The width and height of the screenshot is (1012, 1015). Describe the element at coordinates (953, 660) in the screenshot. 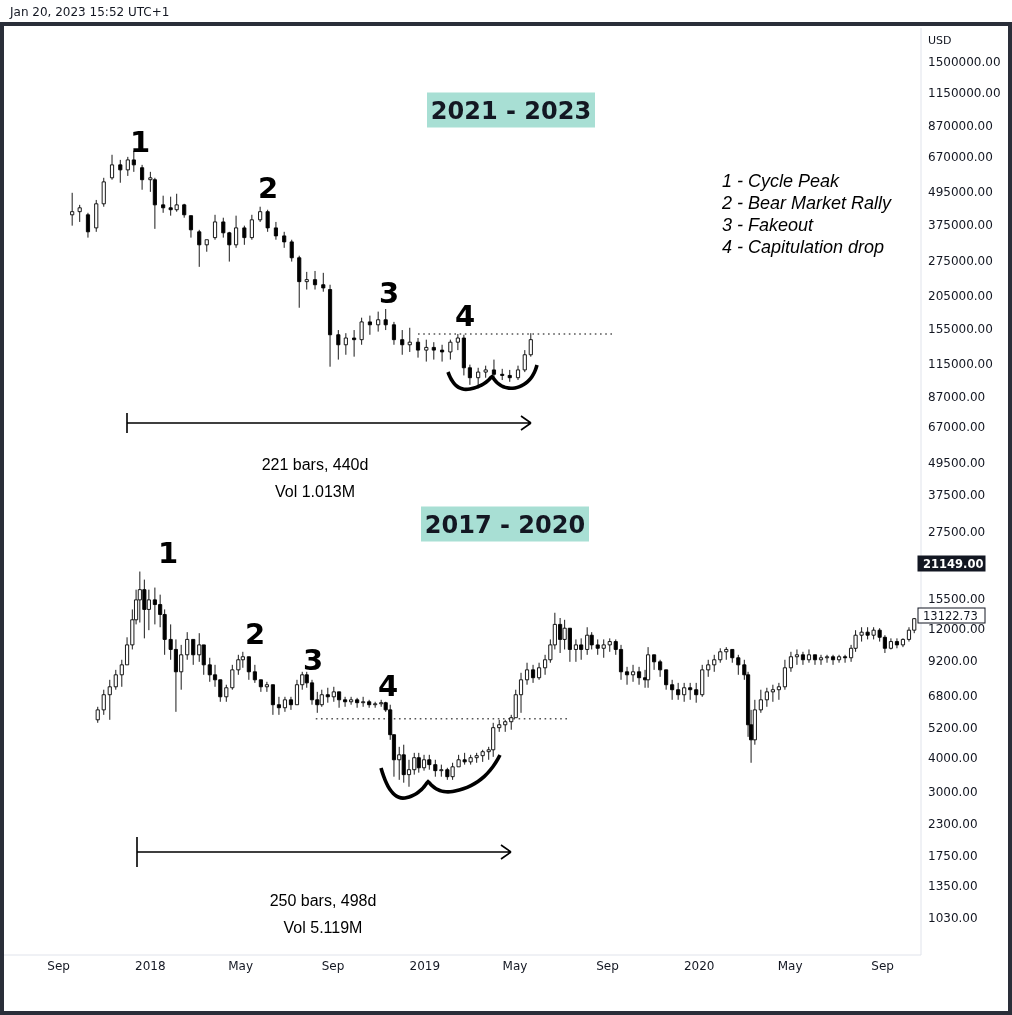

I see `y-tick-label: 9200.00` at that location.